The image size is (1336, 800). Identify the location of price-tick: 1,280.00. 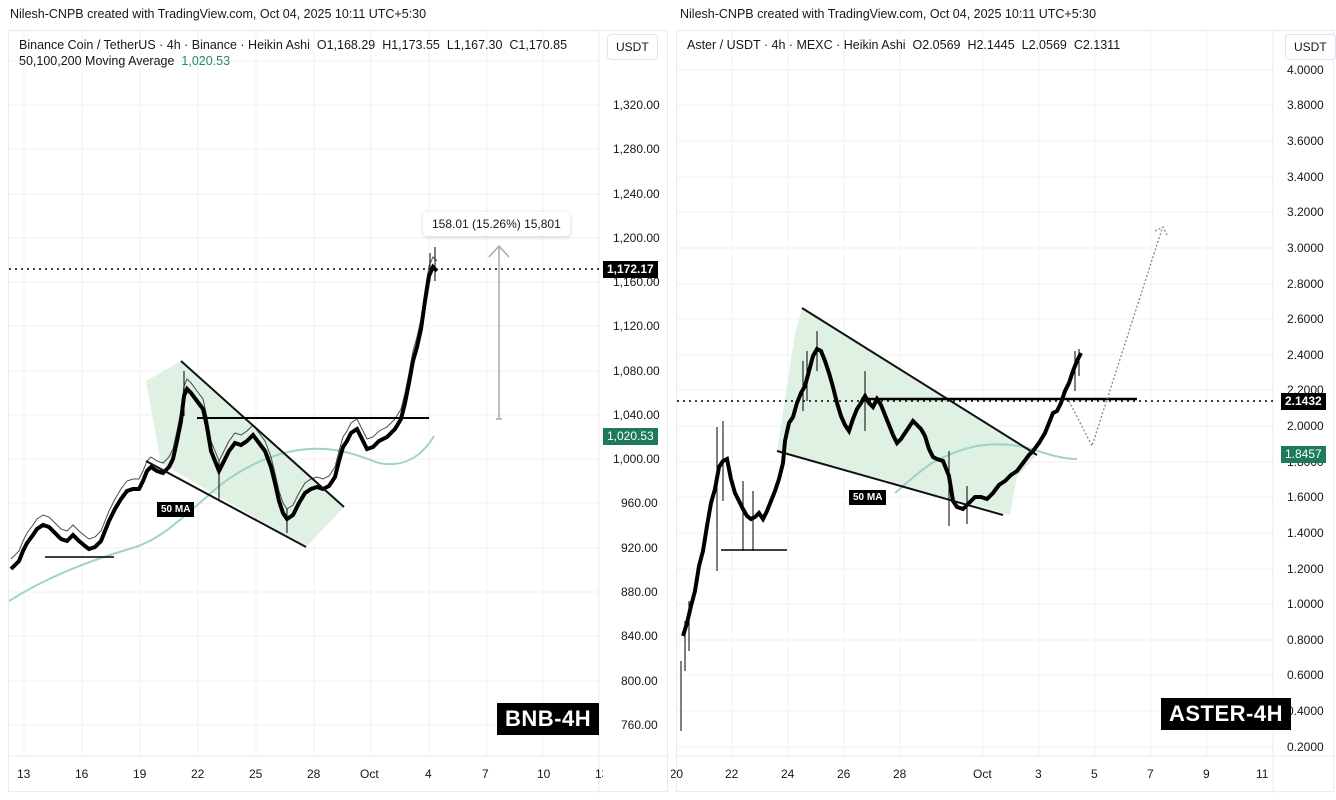
(636, 149).